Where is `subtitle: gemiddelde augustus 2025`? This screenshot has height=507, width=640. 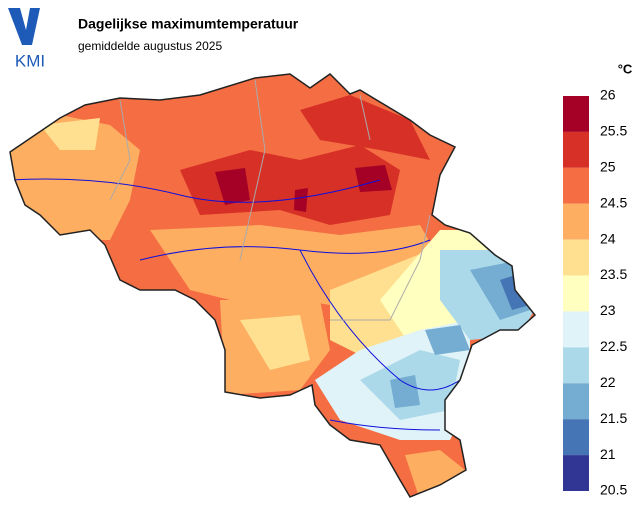 subtitle: gemiddelde augustus 2025 is located at coordinates (150, 46).